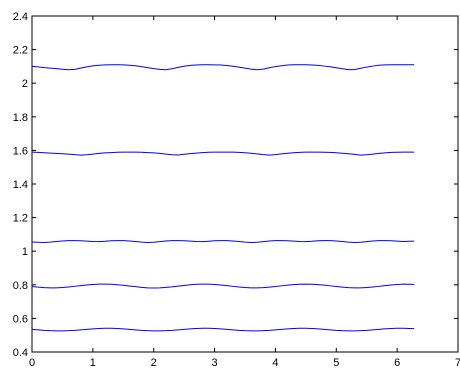 Image resolution: width=460 pixels, height=373 pixels. I want to click on x-tick-label: 4, so click(275, 363).